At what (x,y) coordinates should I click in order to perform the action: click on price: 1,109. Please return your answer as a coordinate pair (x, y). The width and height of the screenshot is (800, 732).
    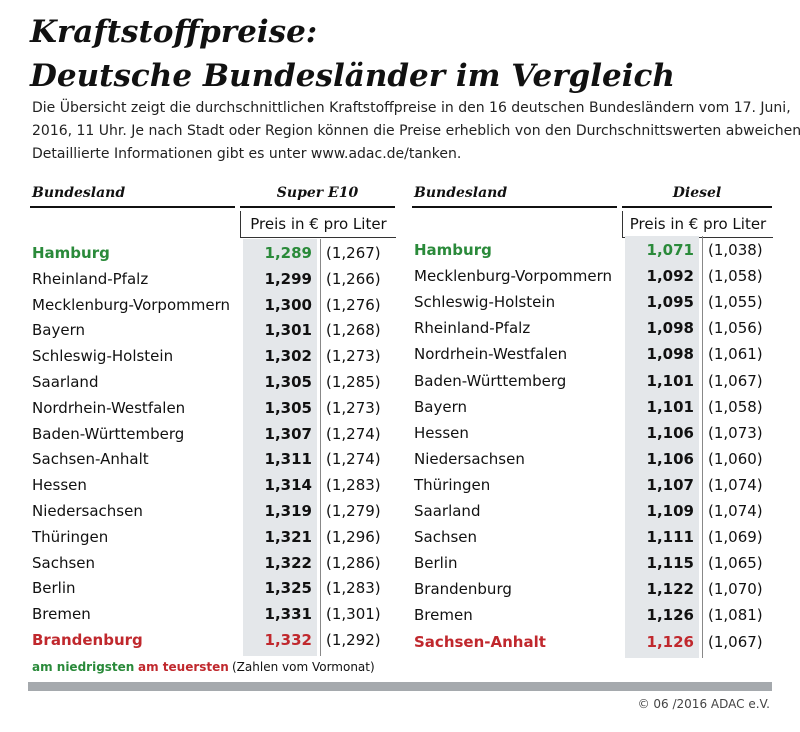
    Looking at the image, I should click on (670, 511).